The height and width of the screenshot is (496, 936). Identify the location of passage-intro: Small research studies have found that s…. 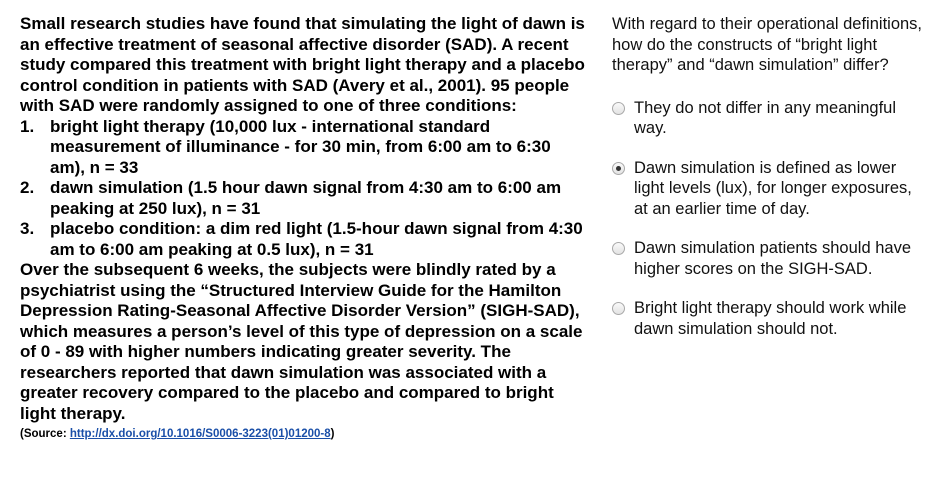
(302, 64).